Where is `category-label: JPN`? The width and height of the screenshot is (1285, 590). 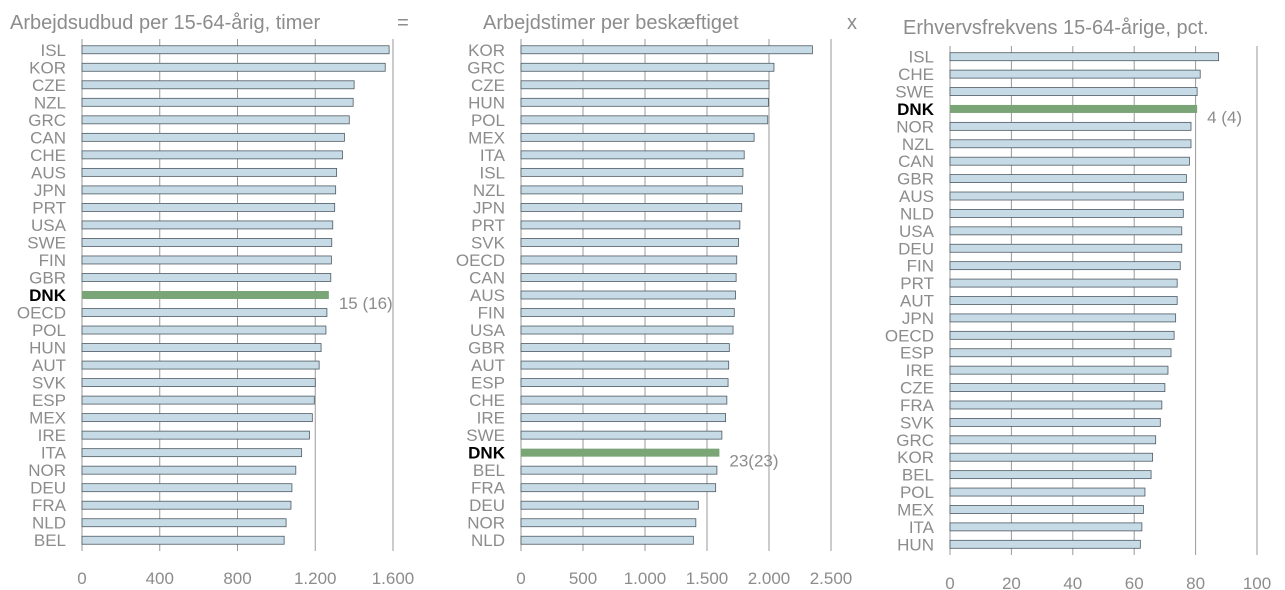
category-label: JPN is located at coordinates (489, 207).